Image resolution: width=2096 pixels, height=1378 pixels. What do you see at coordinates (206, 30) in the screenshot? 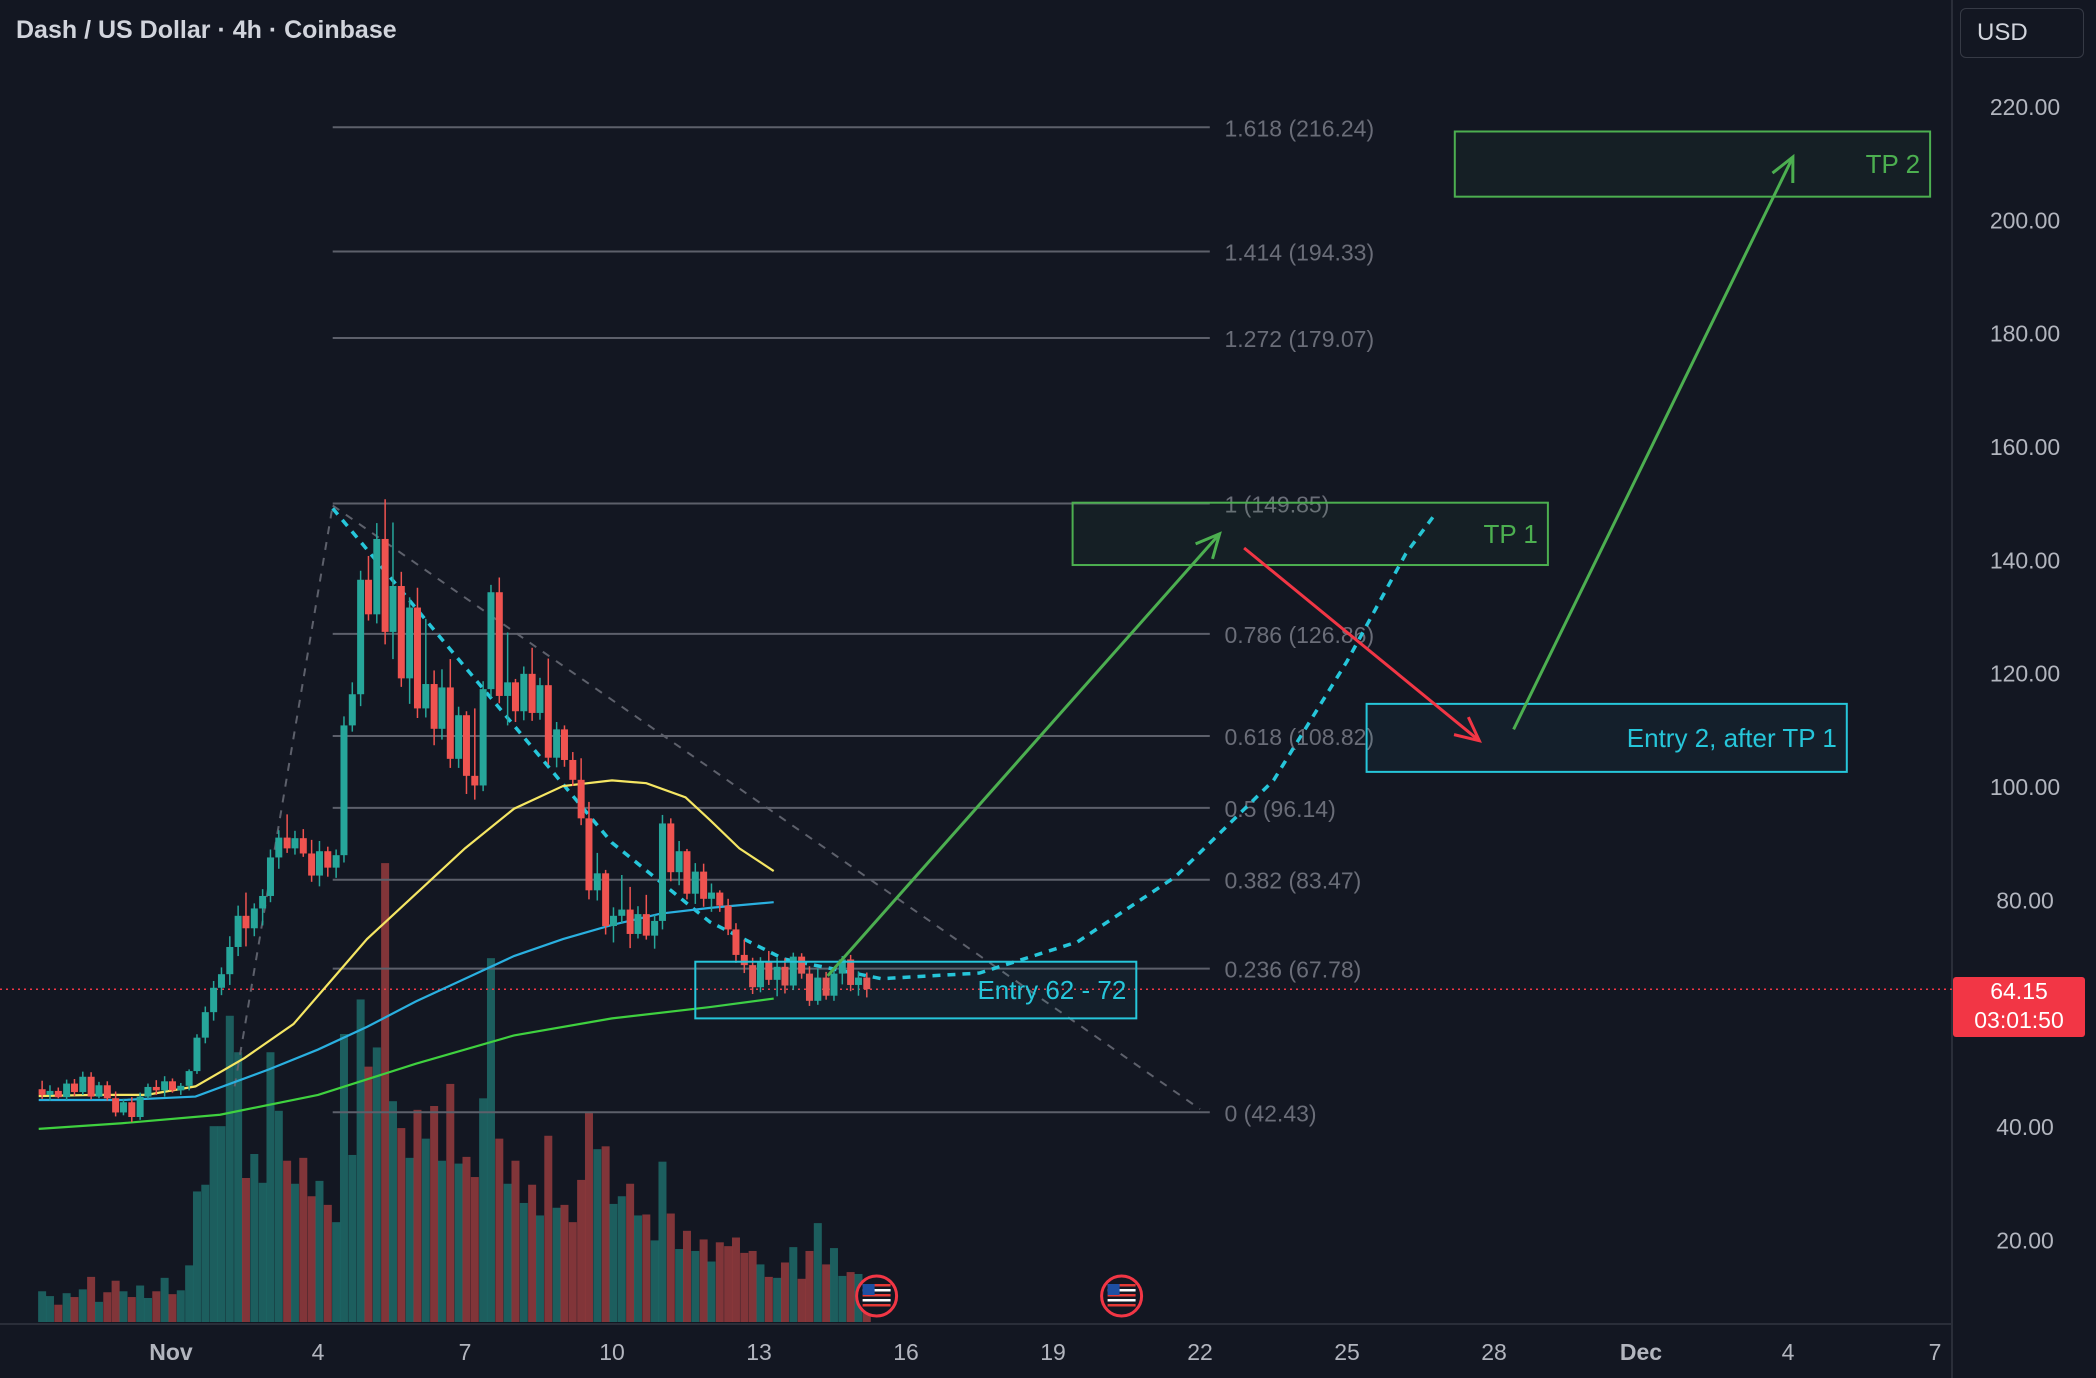
I see `symbol-title: Dash / US Dollar · 4h · Coinbase` at bounding box center [206, 30].